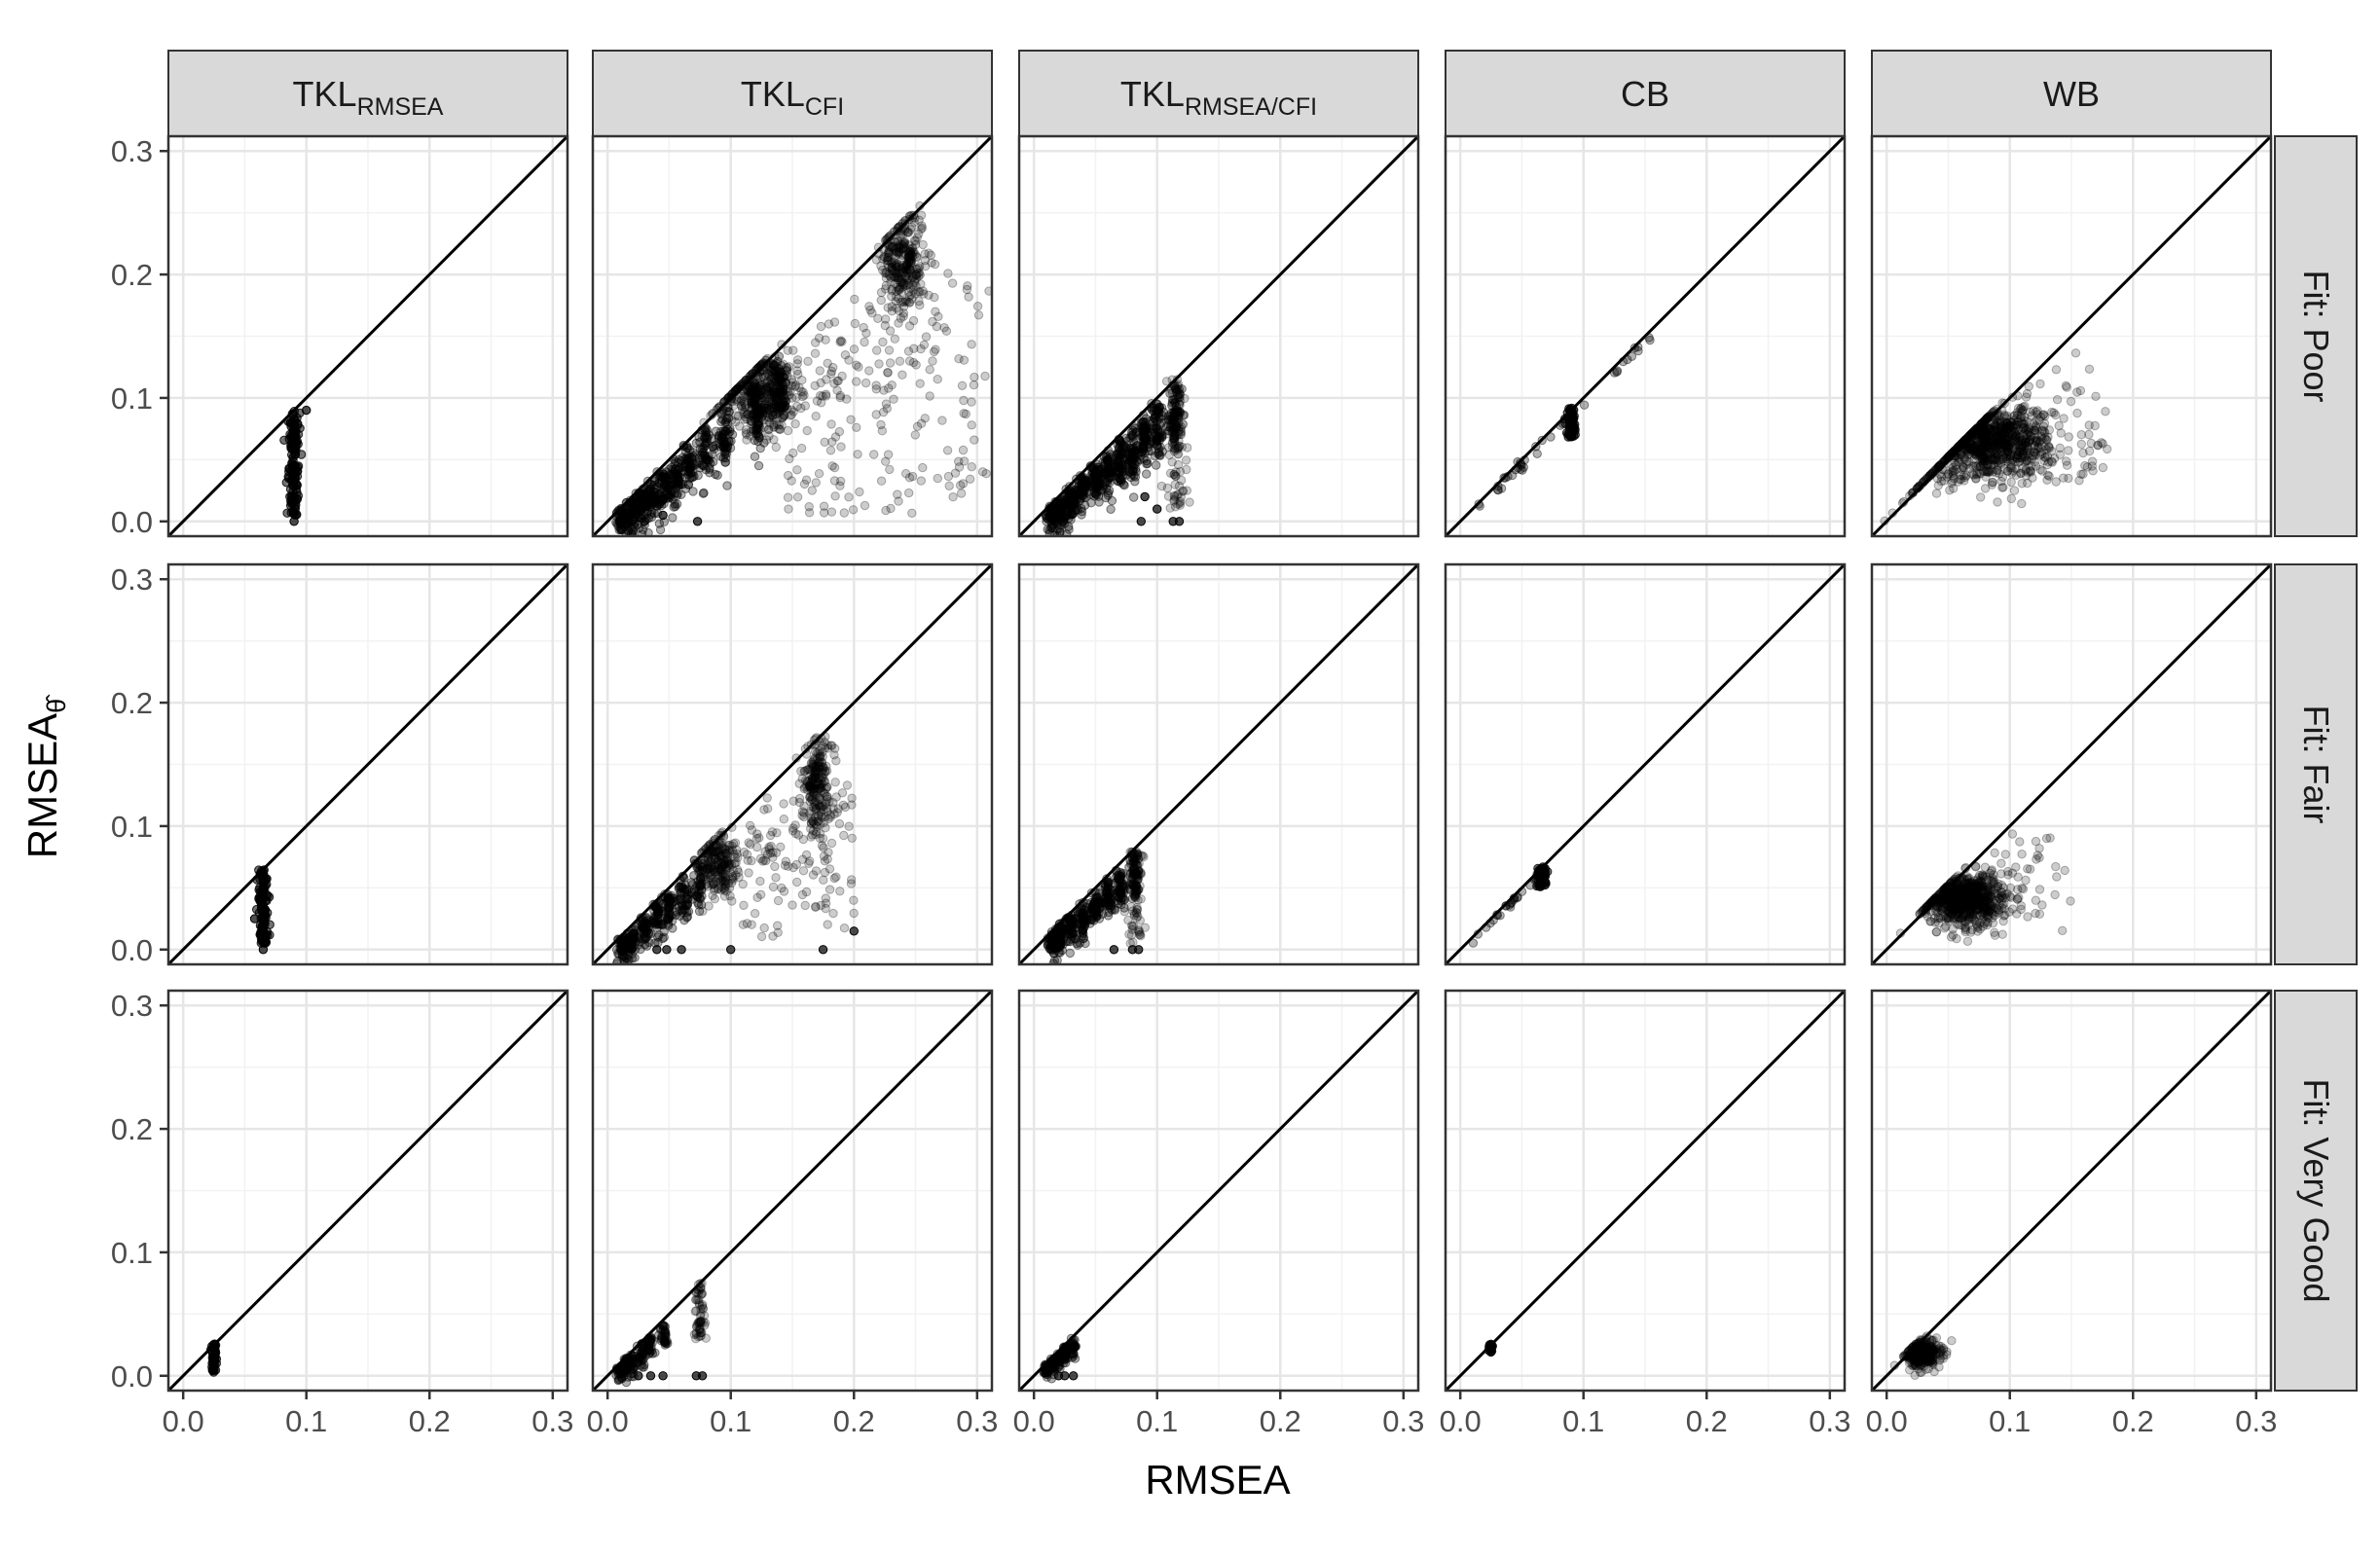 The height and width of the screenshot is (1557, 2380). What do you see at coordinates (367, 336) in the screenshot?
I see `panel-border` at bounding box center [367, 336].